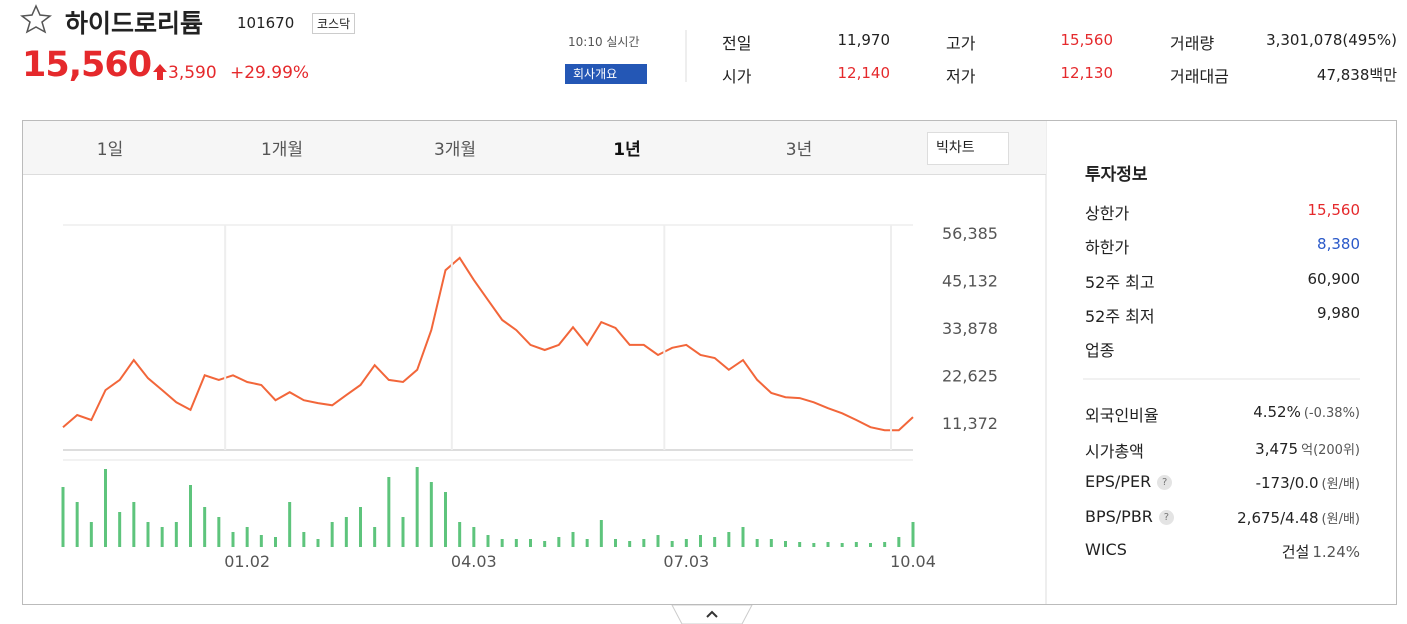 The width and height of the screenshot is (1407, 624). What do you see at coordinates (474, 561) in the screenshot?
I see `x-tick-label: 04.03` at bounding box center [474, 561].